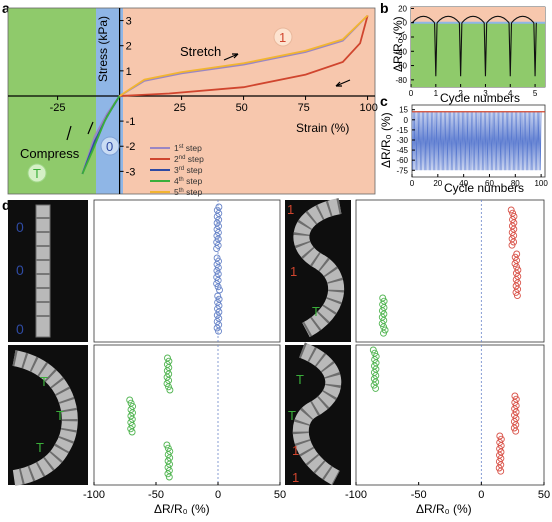 Image resolution: width=552 pixels, height=522 pixels. Describe the element at coordinates (103, 49) in the screenshot. I see `a-ylabel: Stress (kPa)` at that location.